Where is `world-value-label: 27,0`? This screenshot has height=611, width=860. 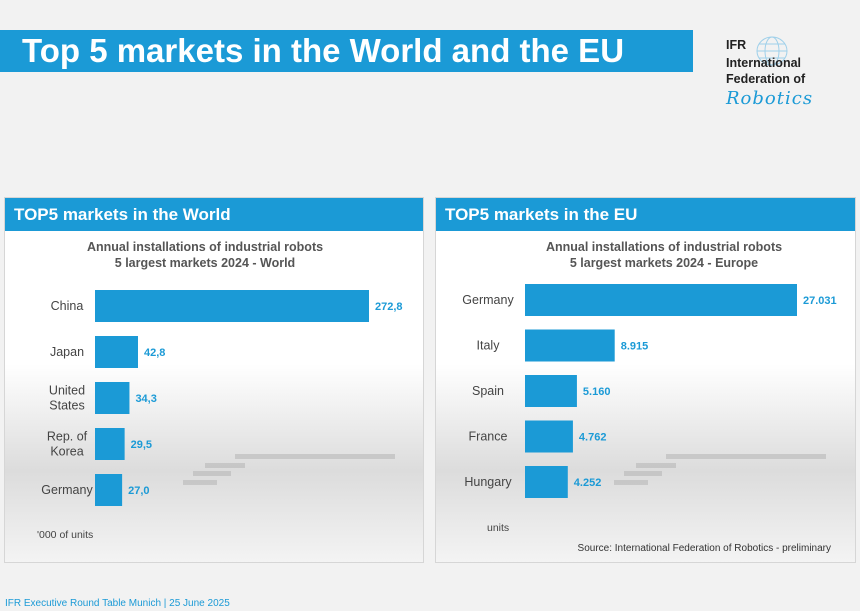 world-value-label: 27,0 is located at coordinates (138, 491).